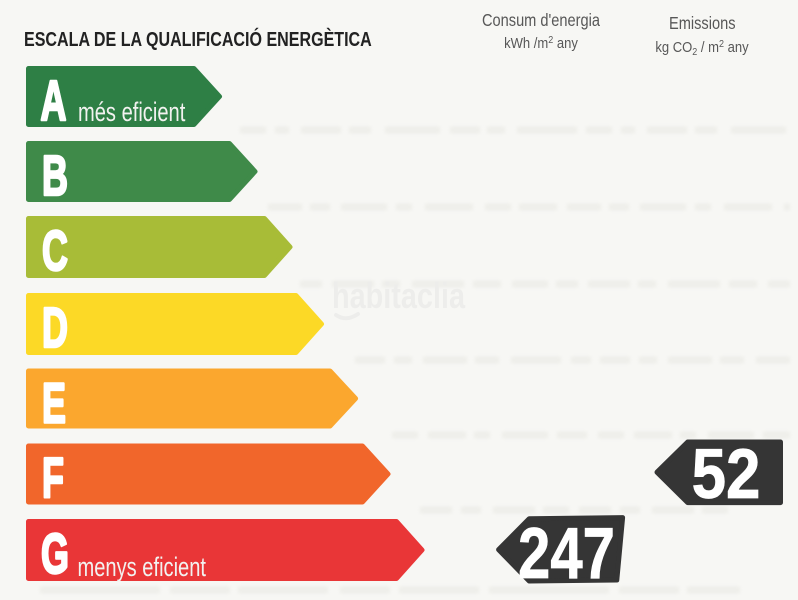 The width and height of the screenshot is (798, 600). What do you see at coordinates (198, 38) in the screenshot?
I see `svg-text:ESCALA DE LA QUALIFICACIÓ ENER: ESCALA DE LA QUALIFICACIÓ ENERGÈTICA` at bounding box center [198, 38].